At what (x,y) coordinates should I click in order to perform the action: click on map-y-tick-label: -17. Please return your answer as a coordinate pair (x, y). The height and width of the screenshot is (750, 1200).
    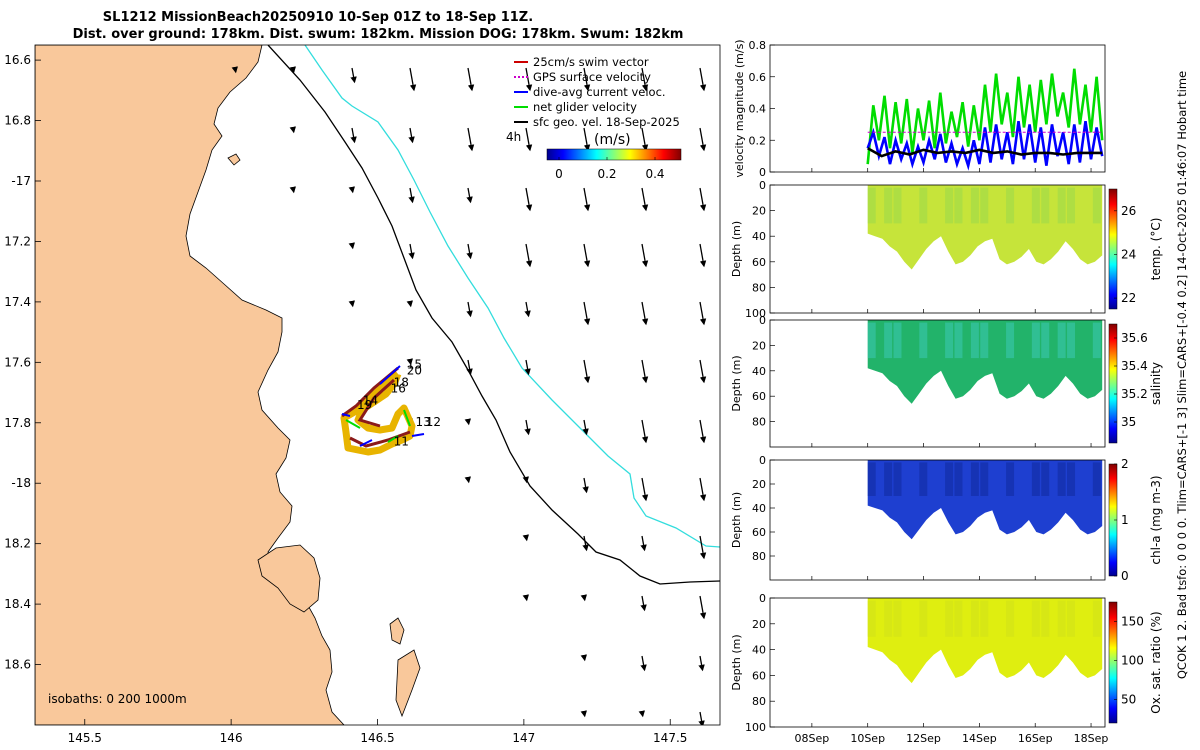
    Looking at the image, I should click on (21, 181).